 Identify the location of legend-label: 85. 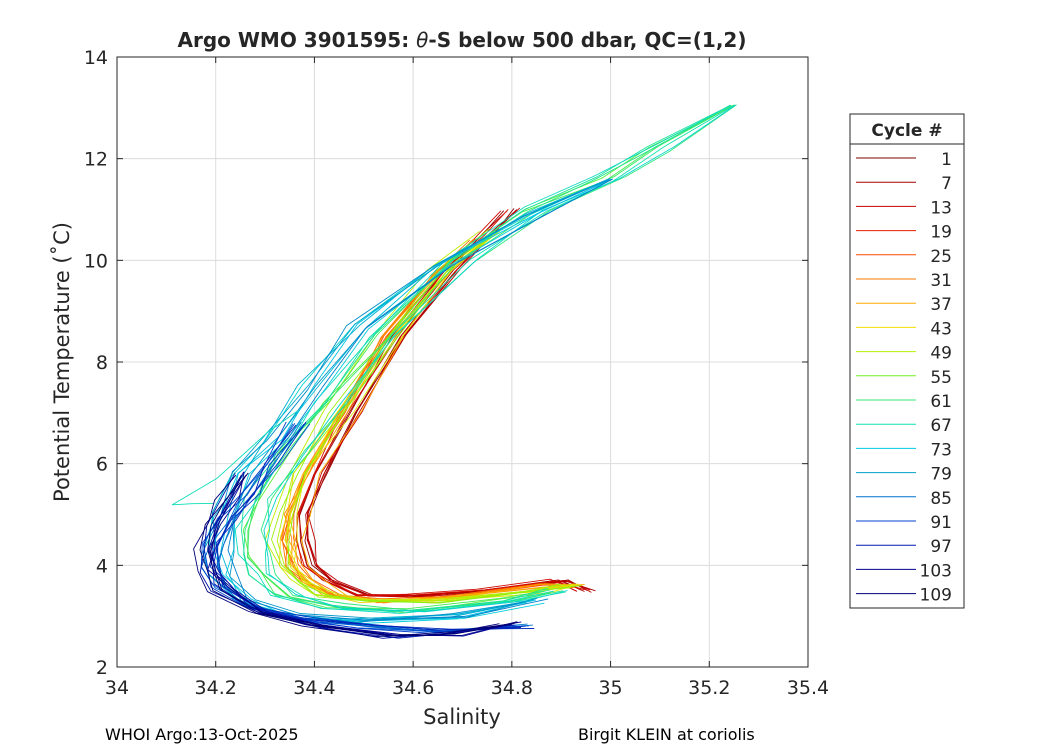
(941, 499).